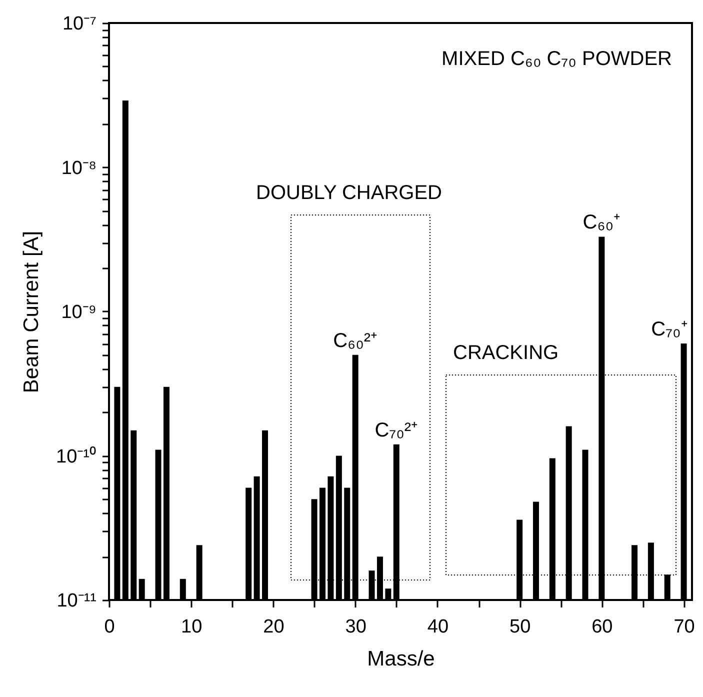  I want to click on x-tick-label: 60, so click(602, 627).